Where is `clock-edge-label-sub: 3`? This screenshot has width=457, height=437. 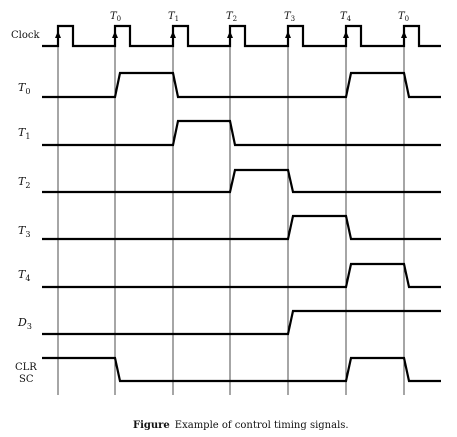 clock-edge-label-sub: 3 is located at coordinates (293, 19).